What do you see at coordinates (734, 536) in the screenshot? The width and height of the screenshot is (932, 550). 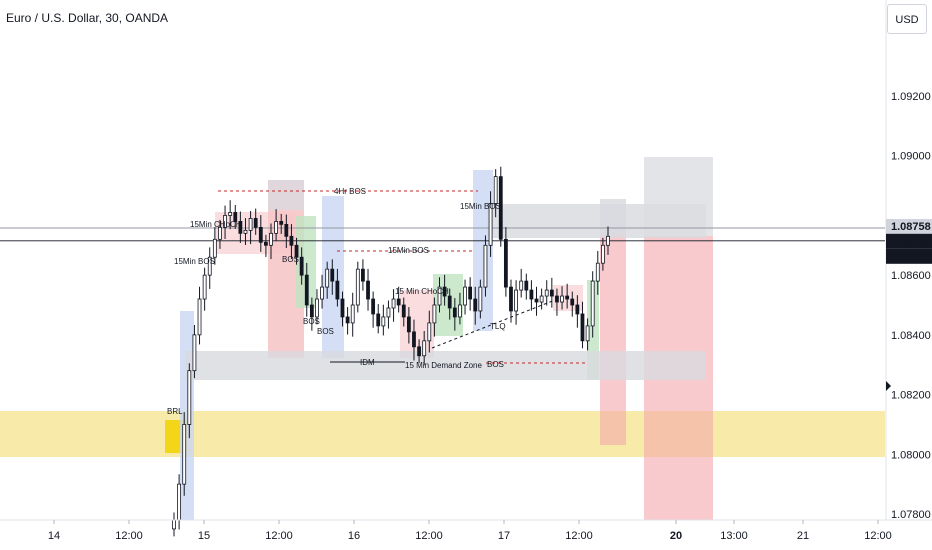 I see `time-axis-label: 13:00` at bounding box center [734, 536].